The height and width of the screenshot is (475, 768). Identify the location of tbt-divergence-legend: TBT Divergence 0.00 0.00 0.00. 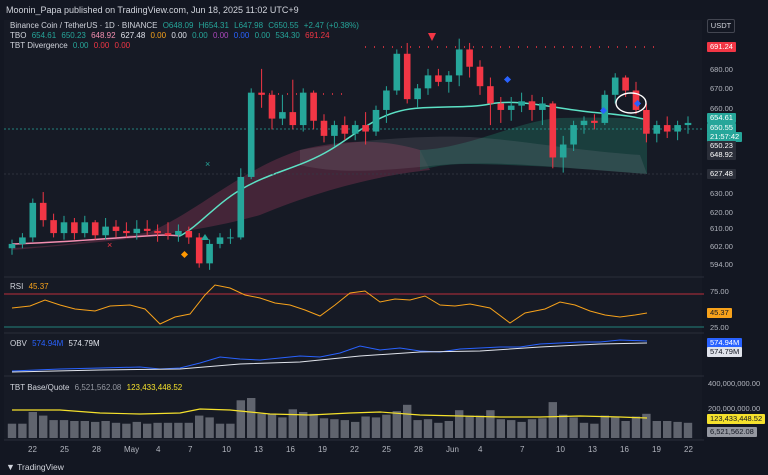
(71, 45).